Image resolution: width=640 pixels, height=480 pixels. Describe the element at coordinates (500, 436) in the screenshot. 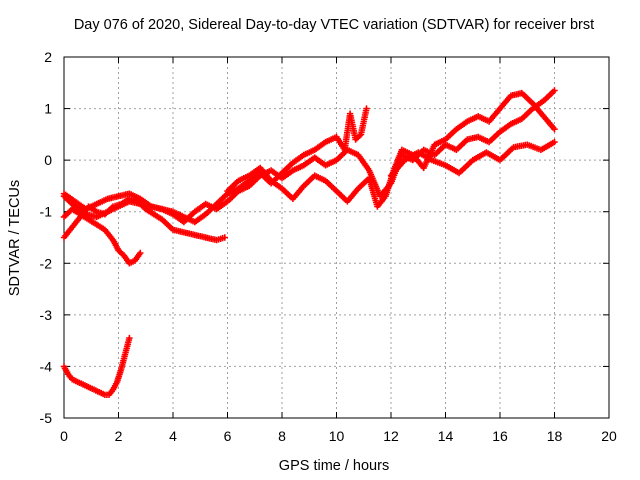

I see `x-tick-label: 16` at that location.